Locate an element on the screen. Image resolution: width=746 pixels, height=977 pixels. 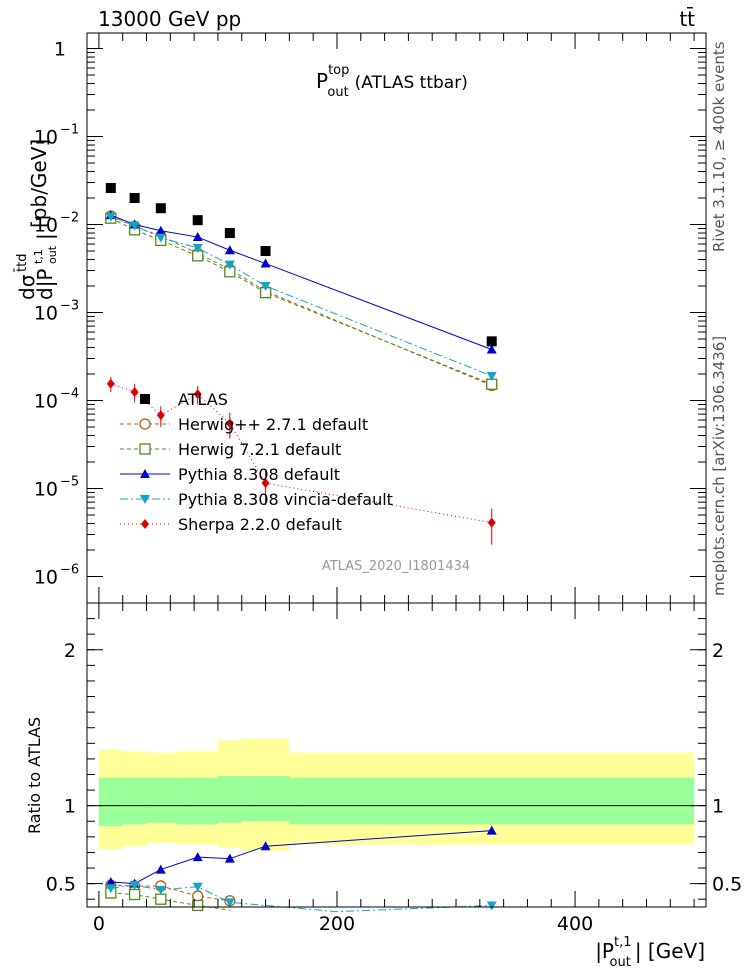
main-y-axis-label: dσ t̄td d|P out t,1 | [pb/GeV] is located at coordinates (37, 219).